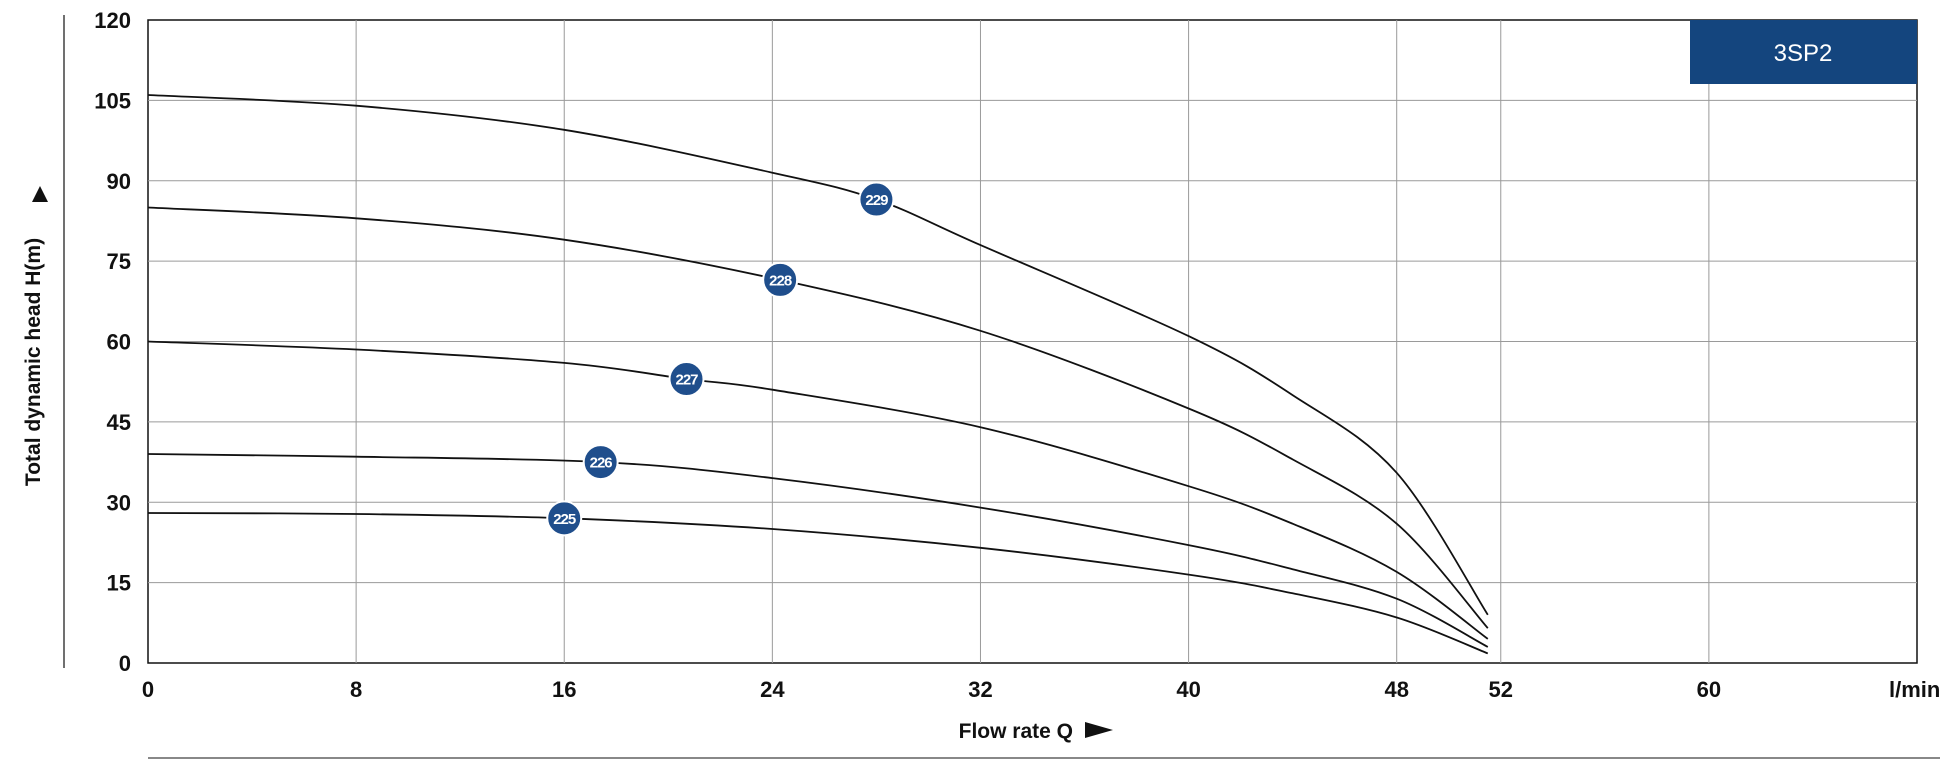 The width and height of the screenshot is (1949, 760). What do you see at coordinates (1914, 689) in the screenshot?
I see `x-unit-label: l/min` at bounding box center [1914, 689].